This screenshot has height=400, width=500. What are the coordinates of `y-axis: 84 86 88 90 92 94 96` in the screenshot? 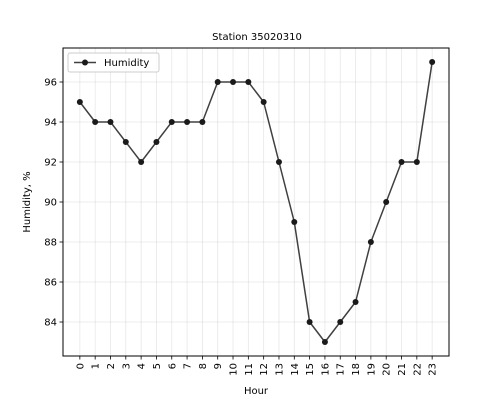 It's located at (53, 203).